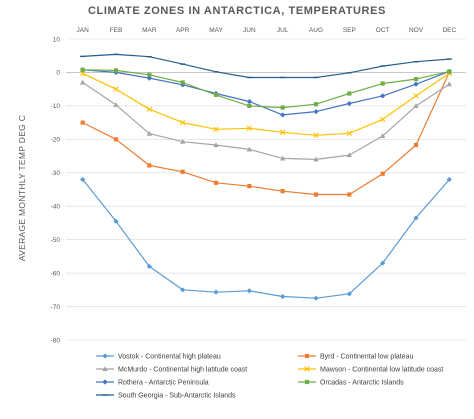  What do you see at coordinates (149, 30) in the screenshot?
I see `x-tick-label: MAR` at bounding box center [149, 30].